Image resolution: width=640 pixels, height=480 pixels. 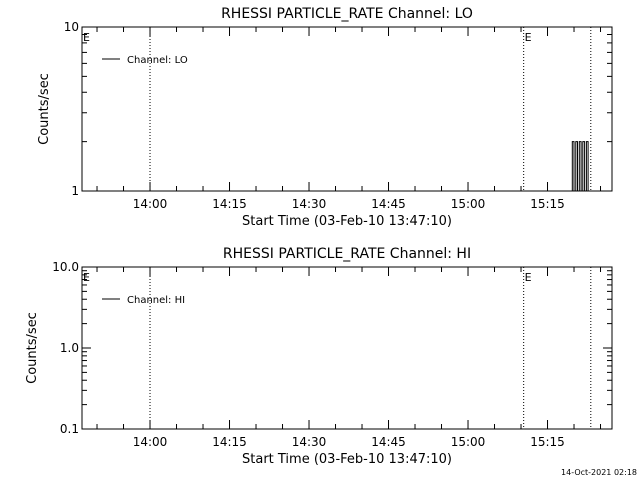 What do you see at coordinates (75, 191) in the screenshot?
I see `y-tick-label: 1` at bounding box center [75, 191].